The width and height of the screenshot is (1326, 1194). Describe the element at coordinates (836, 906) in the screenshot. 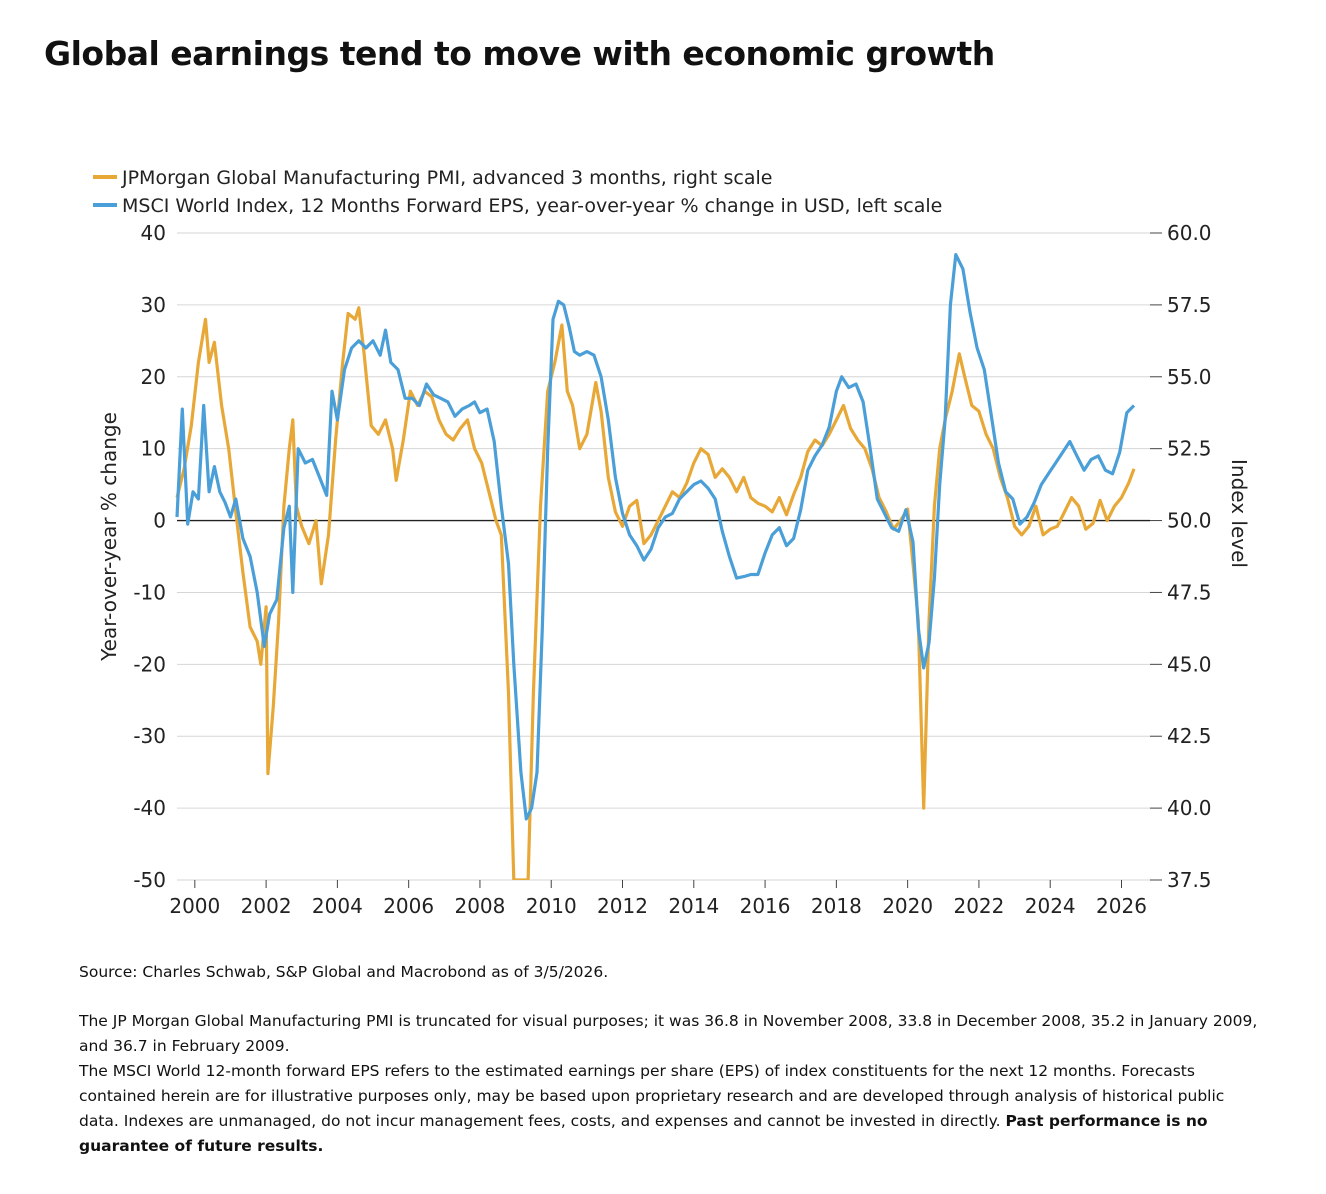

I see `x-tick-label: 2018` at that location.